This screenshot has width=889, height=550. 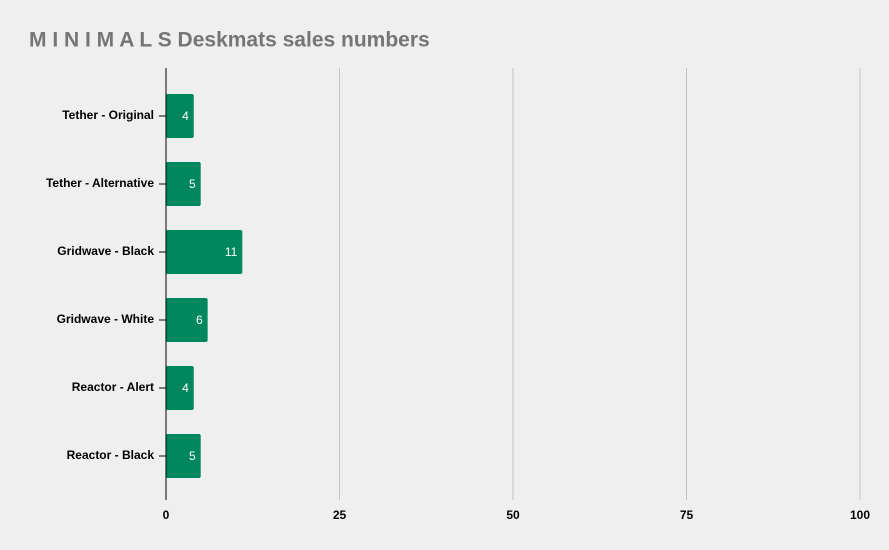 What do you see at coordinates (105, 251) in the screenshot?
I see `y-tick-label: Gridwave - Black` at bounding box center [105, 251].